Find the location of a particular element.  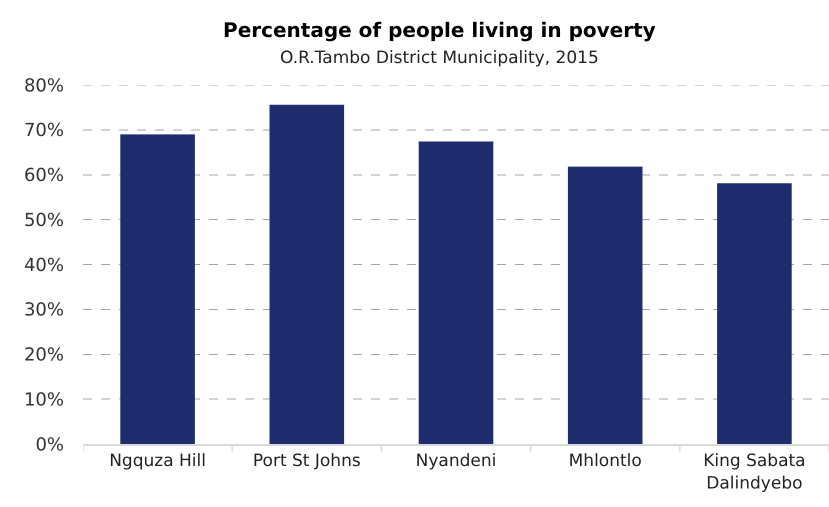

chart-subtitle: O.R.Tambo District Municipality, 2015 is located at coordinates (439, 58).